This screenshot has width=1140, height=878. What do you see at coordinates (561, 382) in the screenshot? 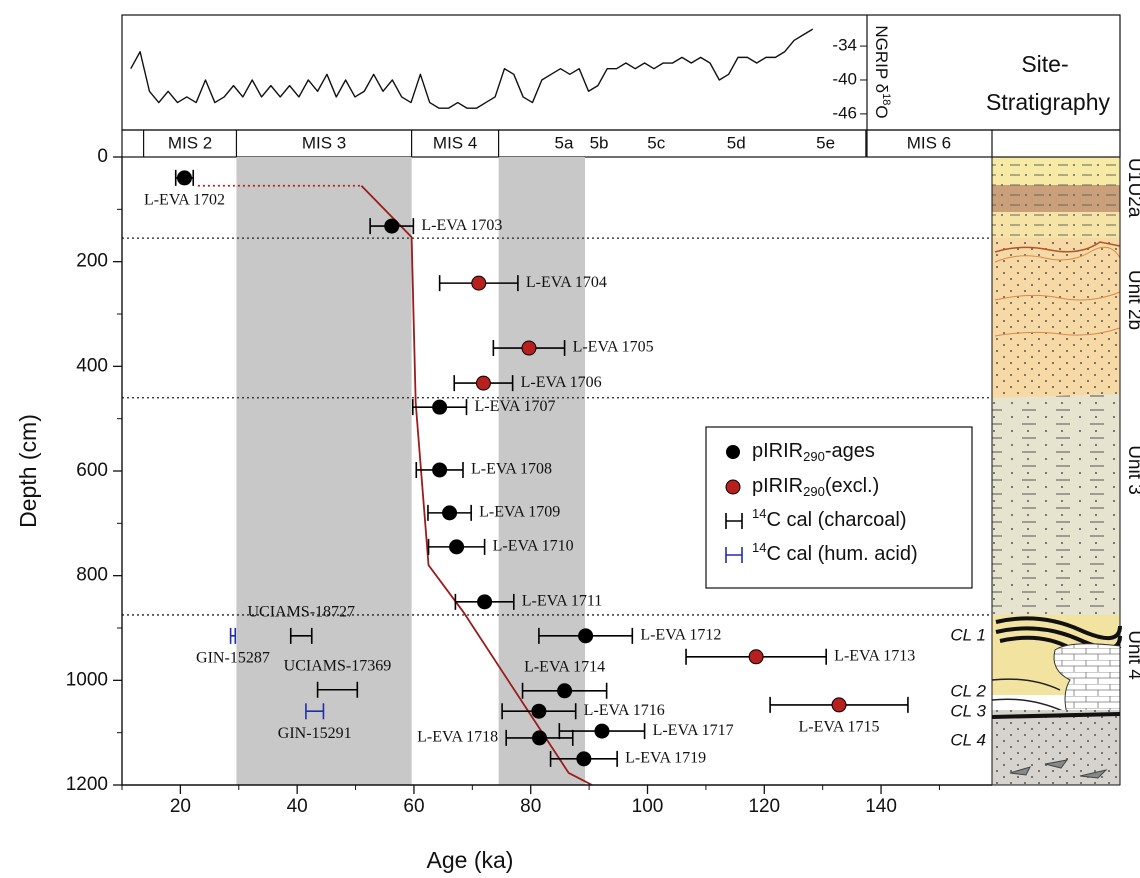
I see `point-label: L-EVA 1706` at bounding box center [561, 382].